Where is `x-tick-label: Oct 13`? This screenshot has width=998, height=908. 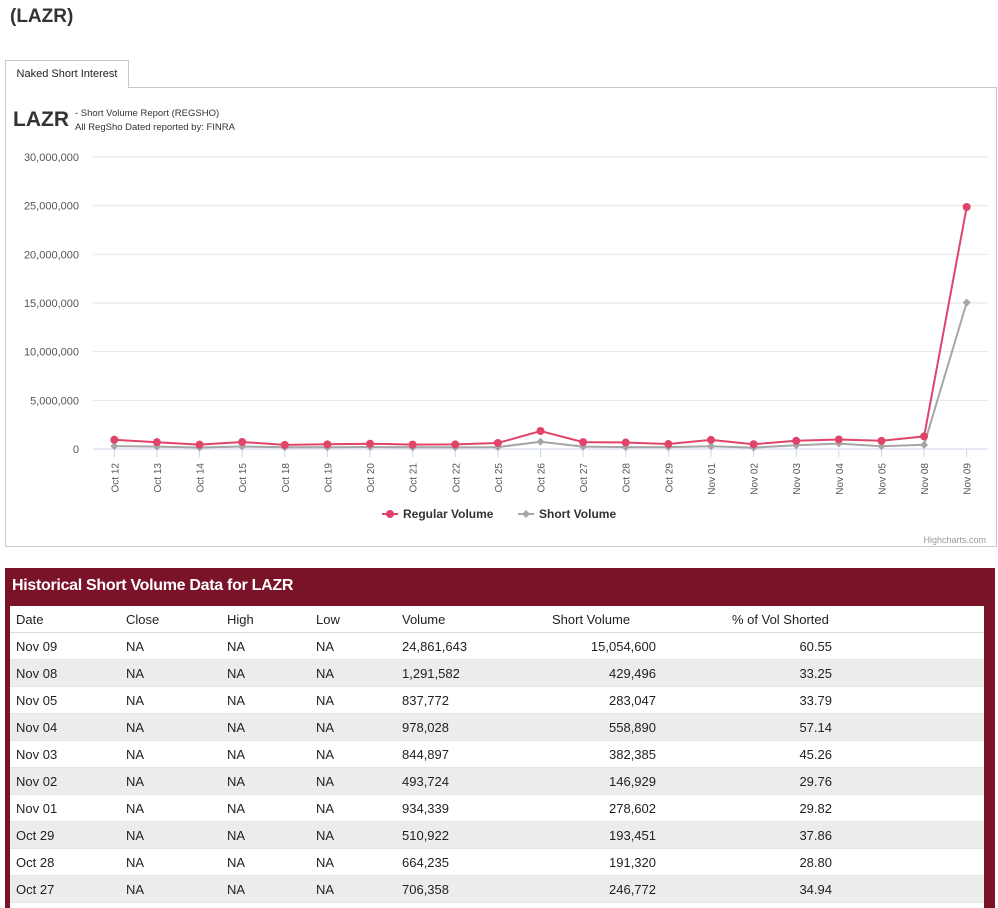 x-tick-label: Oct 13 is located at coordinates (158, 478).